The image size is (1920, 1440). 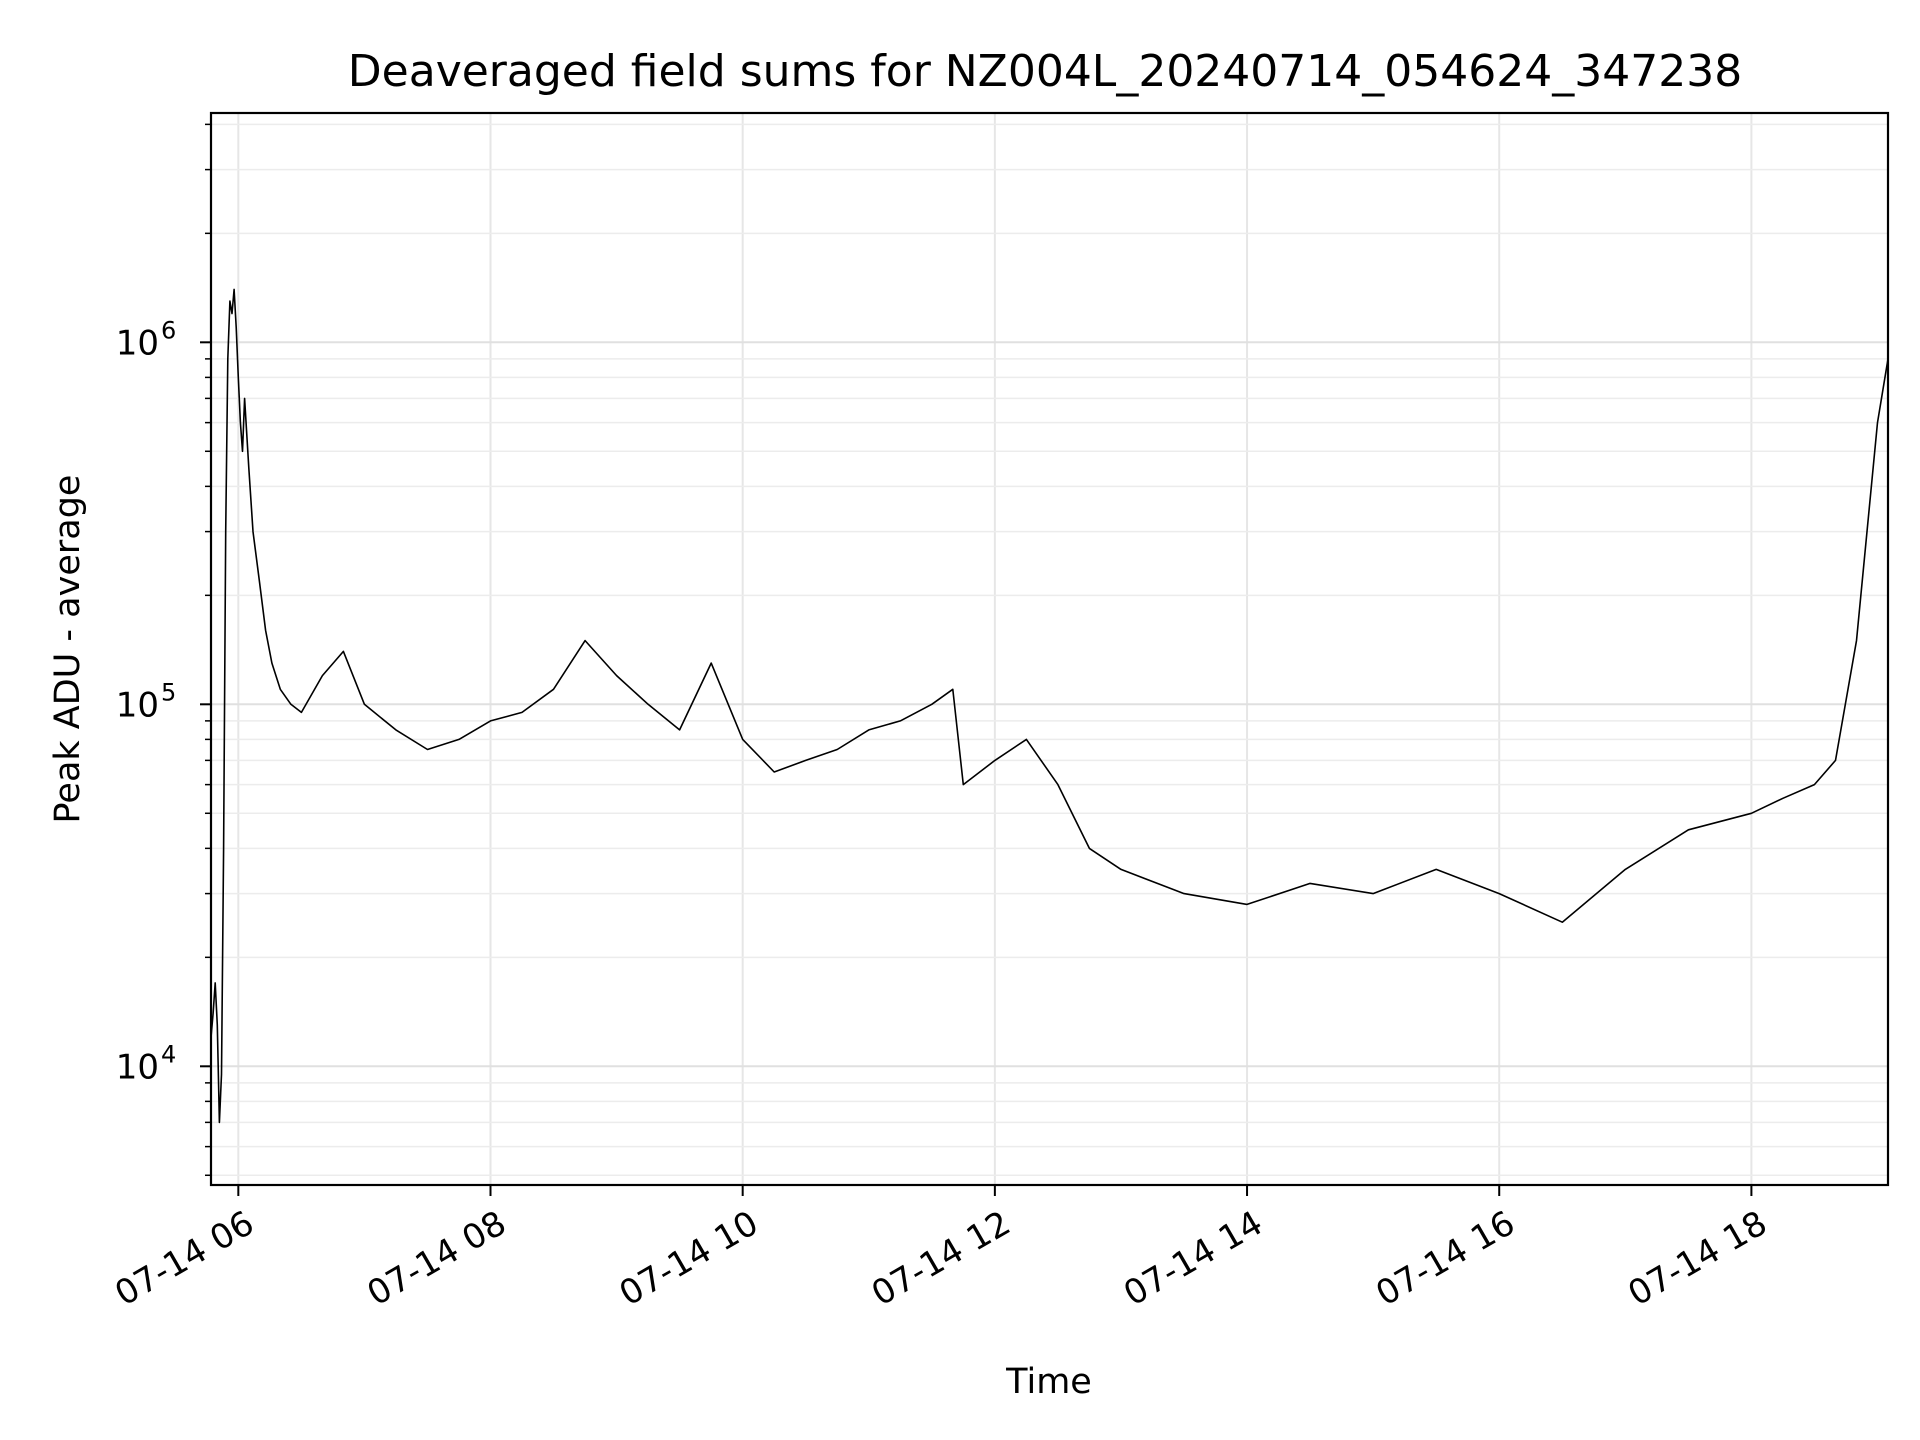 What do you see at coordinates (689, 1258) in the screenshot?
I see `x-tick-label: 07-14 10` at bounding box center [689, 1258].